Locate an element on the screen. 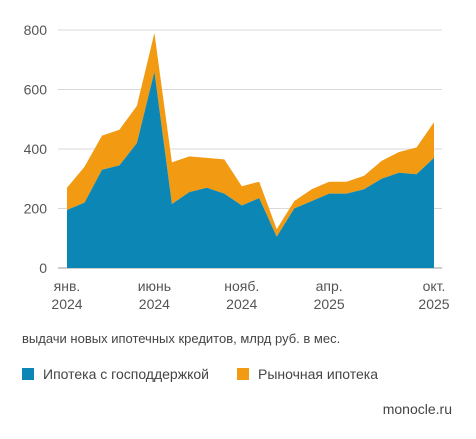 This screenshot has height=439, width=476. x-tick-label-month: окт. is located at coordinates (434, 286).